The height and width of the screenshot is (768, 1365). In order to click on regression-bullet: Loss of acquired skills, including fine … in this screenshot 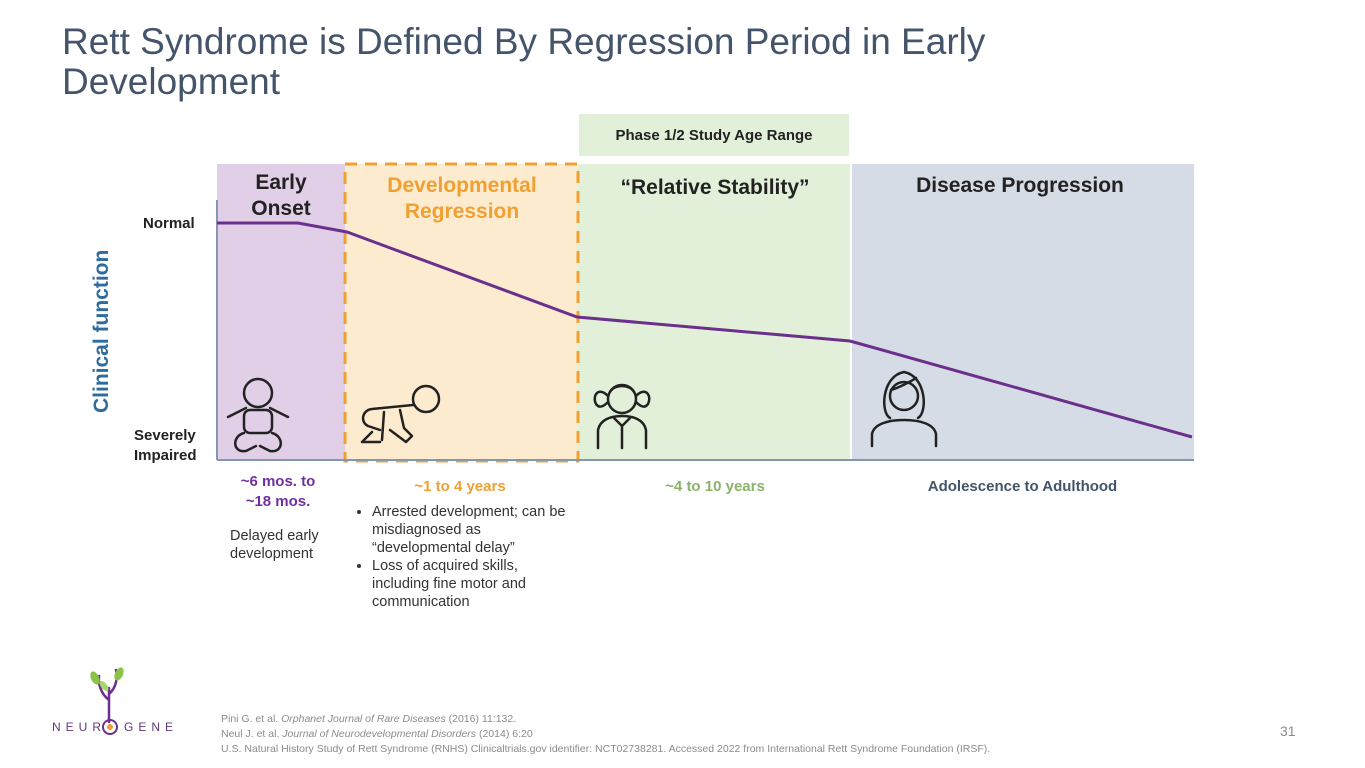, I will do `click(474, 584)`.